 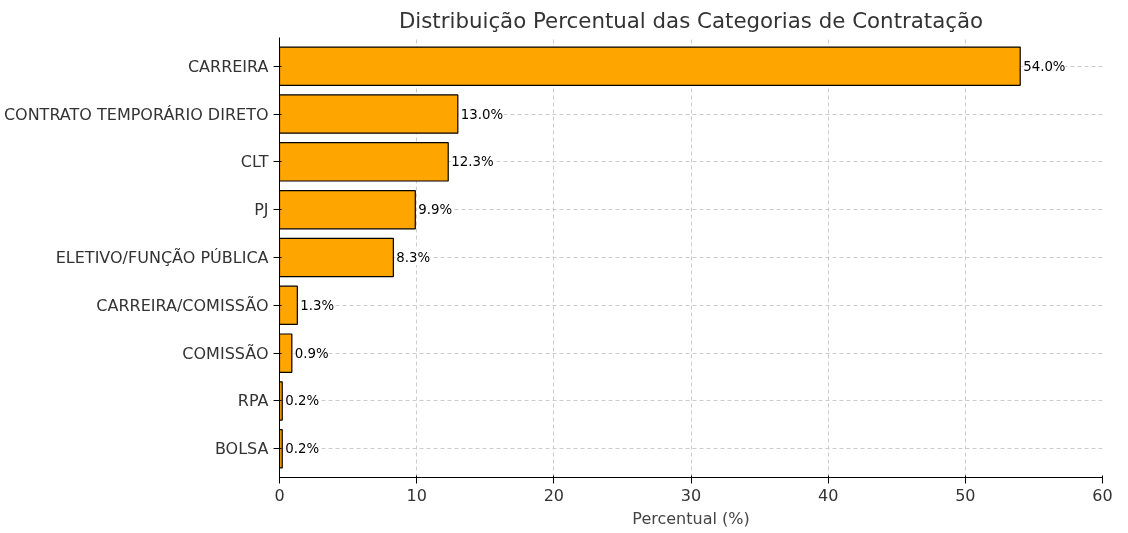 I want to click on y-tick-label: CLT, so click(x=254, y=162).